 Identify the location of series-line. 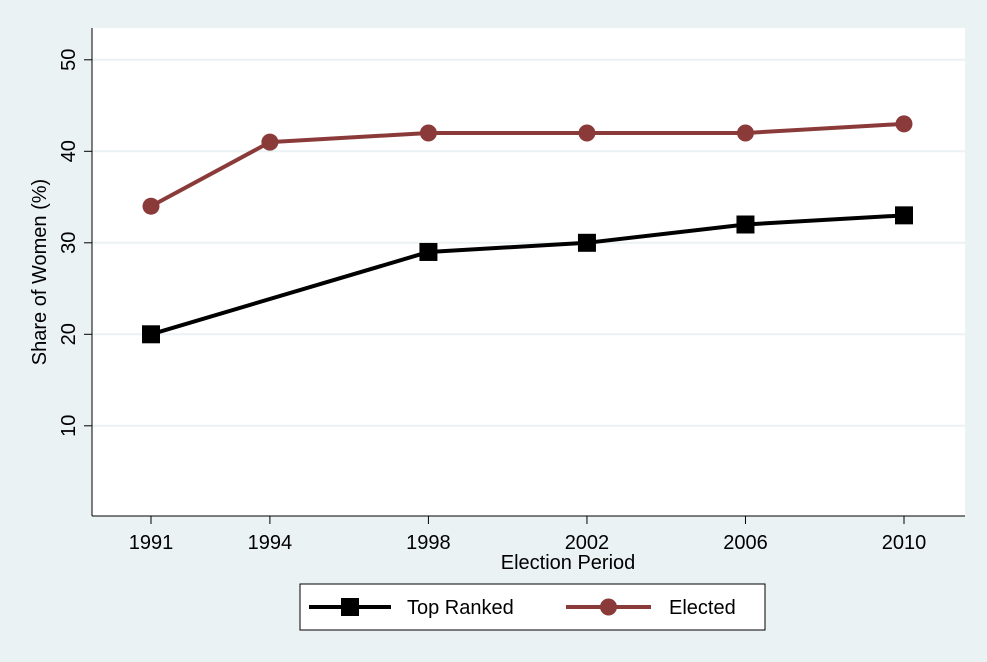
(527, 164).